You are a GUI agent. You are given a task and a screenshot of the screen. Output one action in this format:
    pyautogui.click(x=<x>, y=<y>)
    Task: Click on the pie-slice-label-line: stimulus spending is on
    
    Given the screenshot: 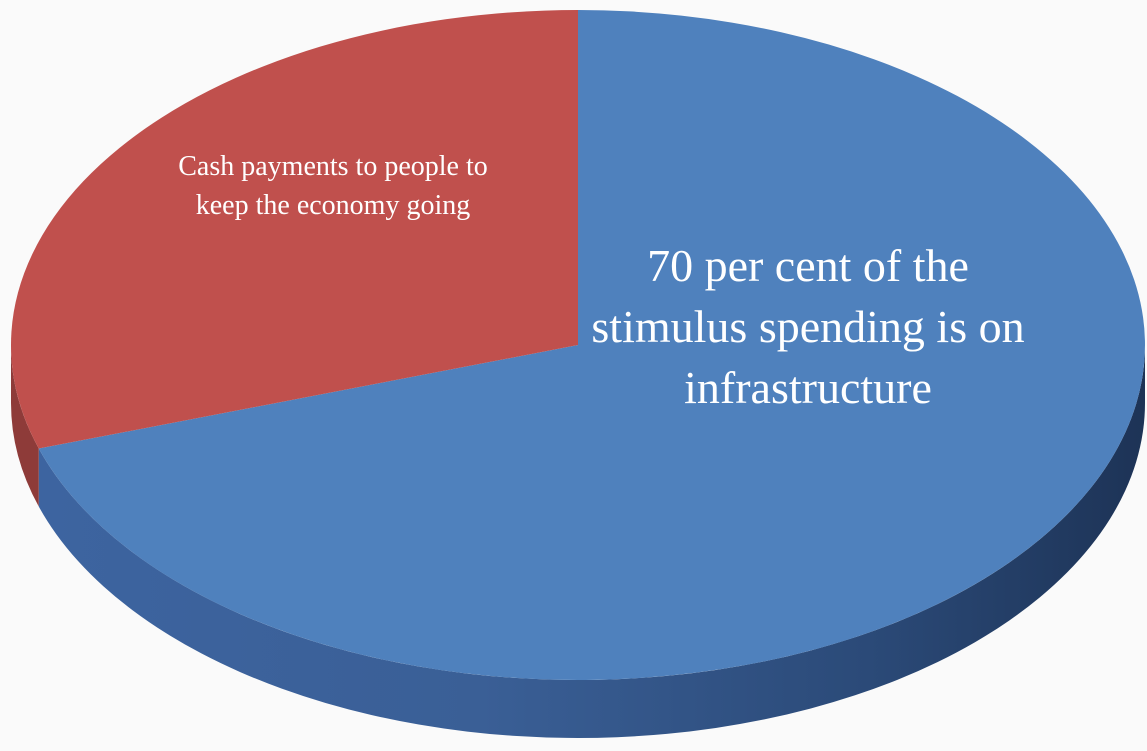 What is the action you would take?
    pyautogui.click(x=807, y=326)
    